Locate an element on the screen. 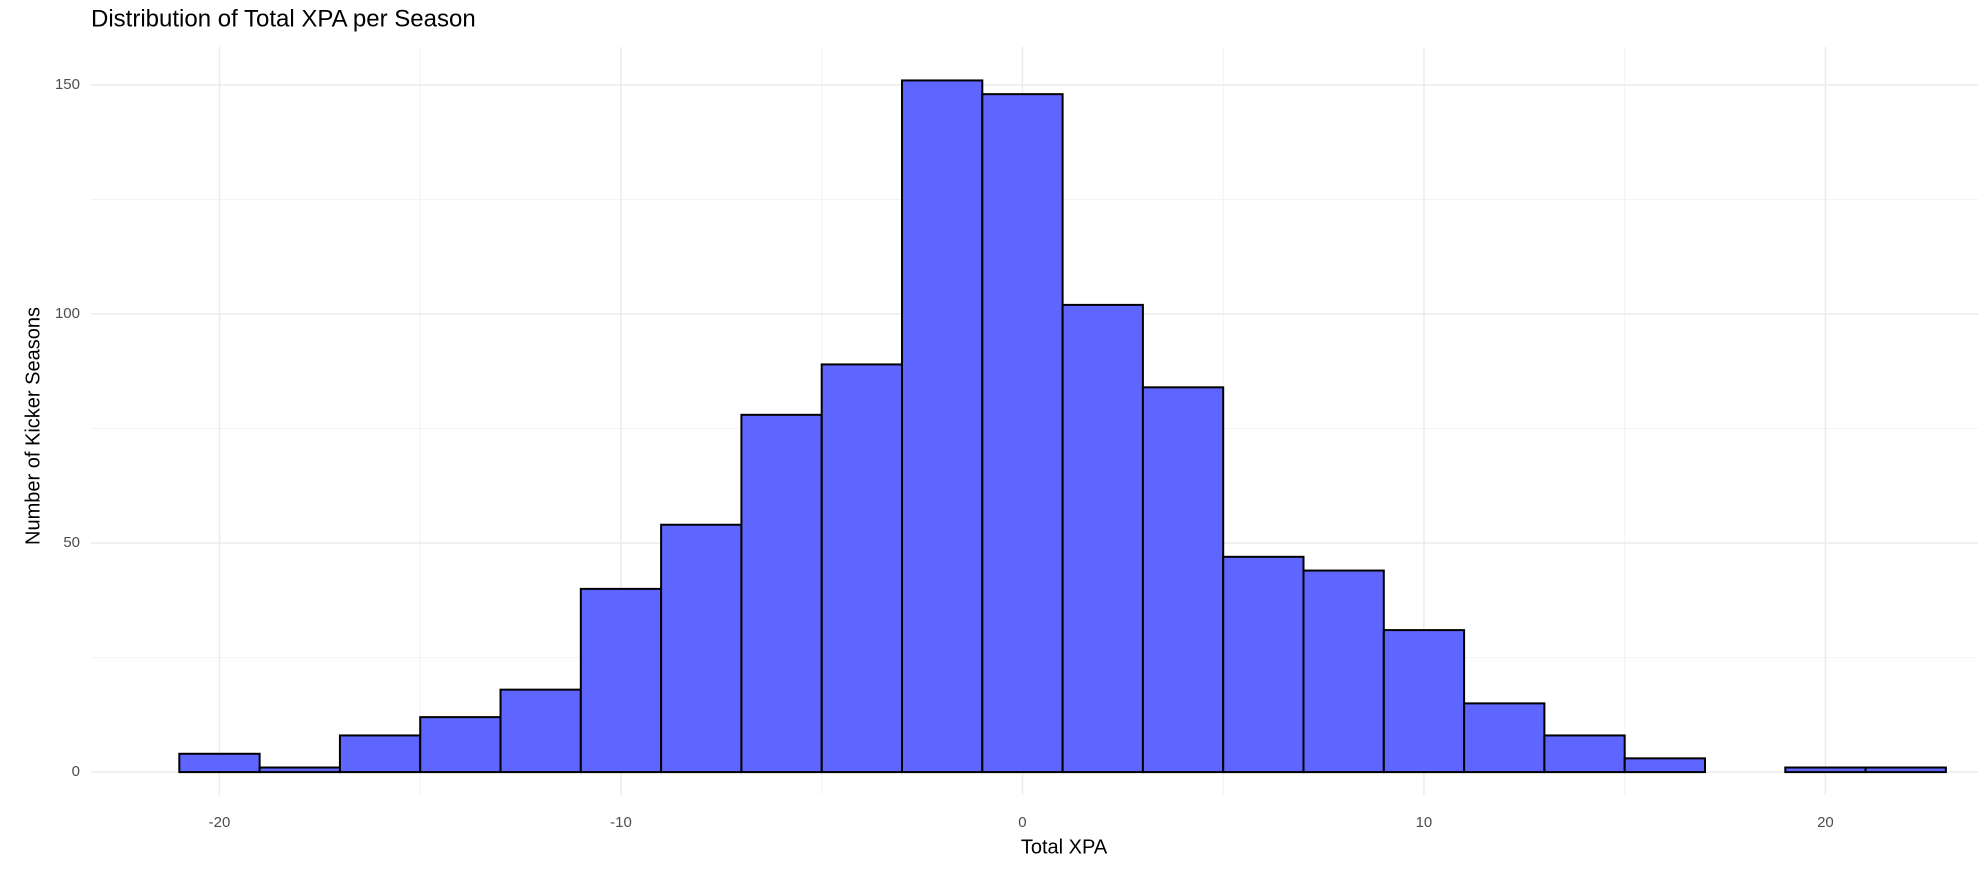 The image size is (1978, 870). y-tick-label: 100 is located at coordinates (67, 313).